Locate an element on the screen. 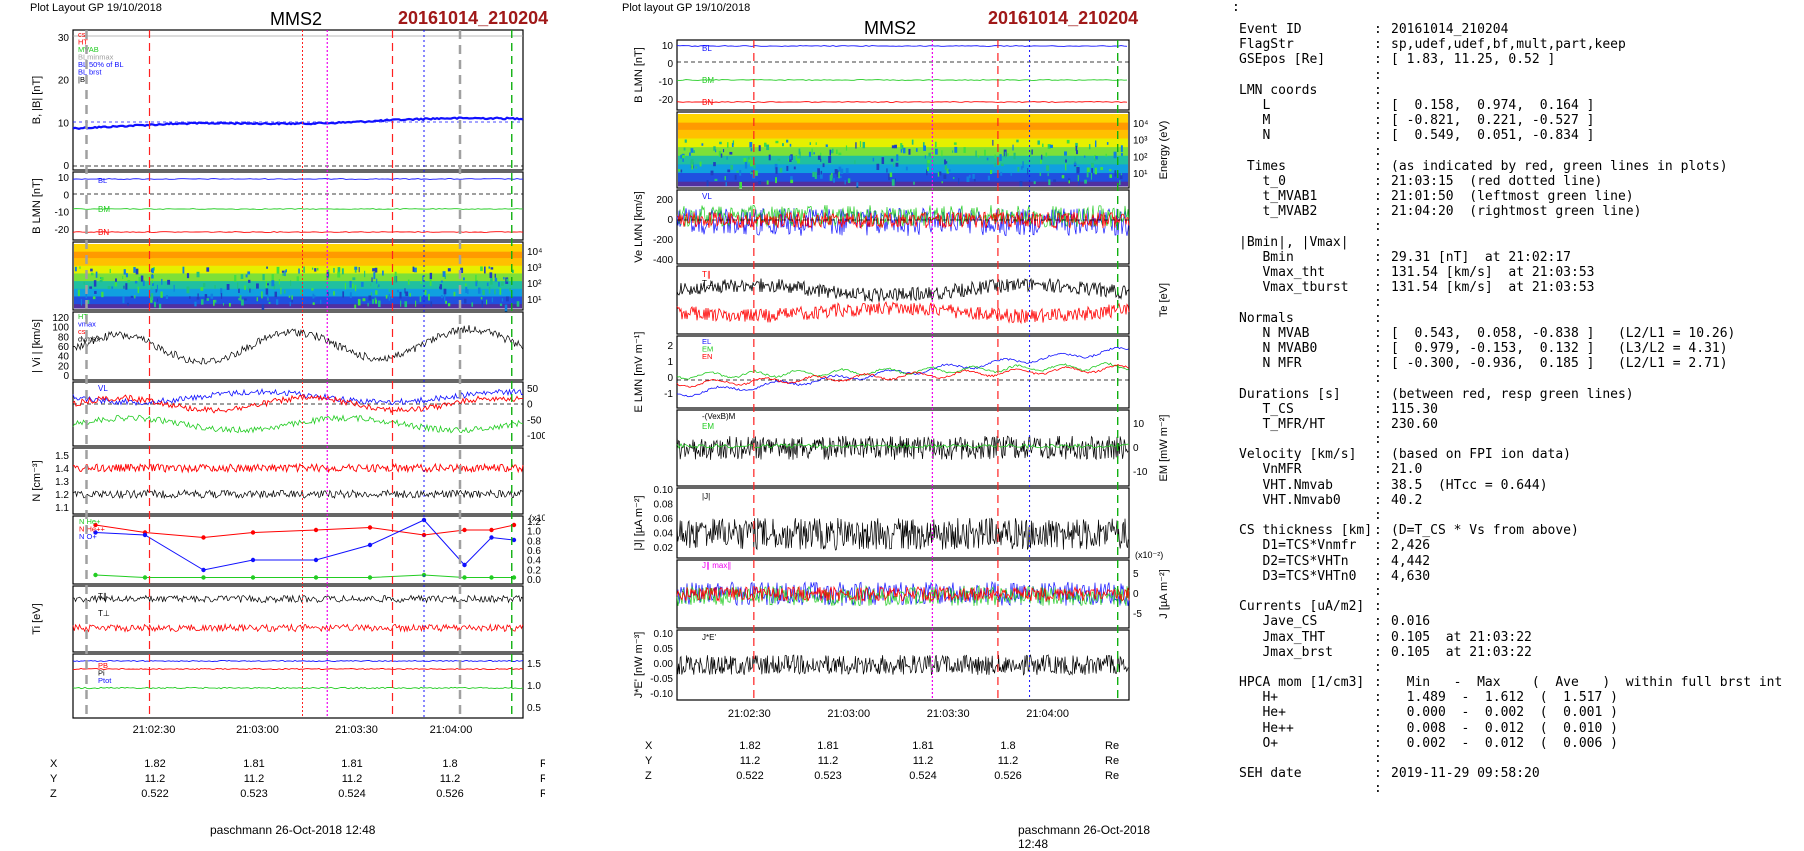 The image size is (1804, 851). ve-green-series is located at coordinates (903, 216).